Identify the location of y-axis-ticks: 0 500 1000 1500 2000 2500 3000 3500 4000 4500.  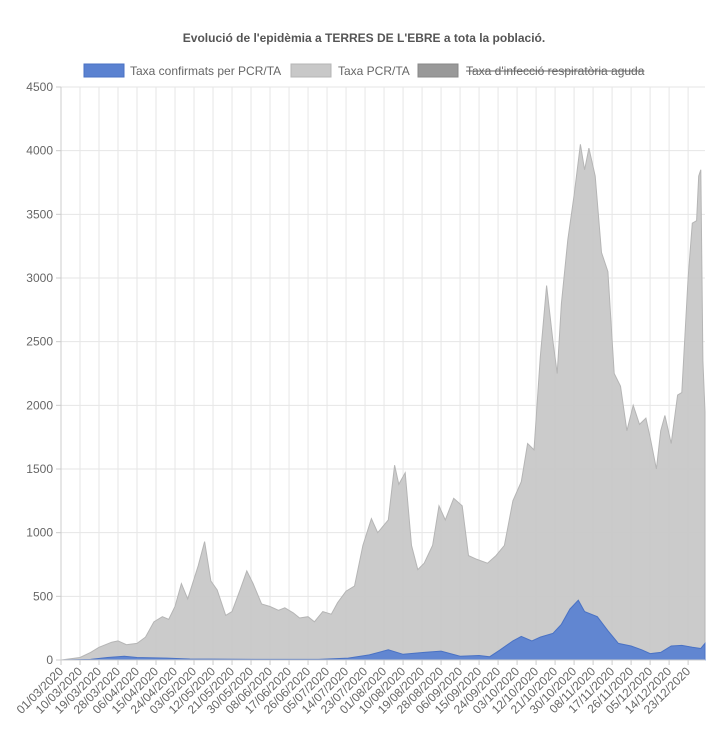
(43, 373).